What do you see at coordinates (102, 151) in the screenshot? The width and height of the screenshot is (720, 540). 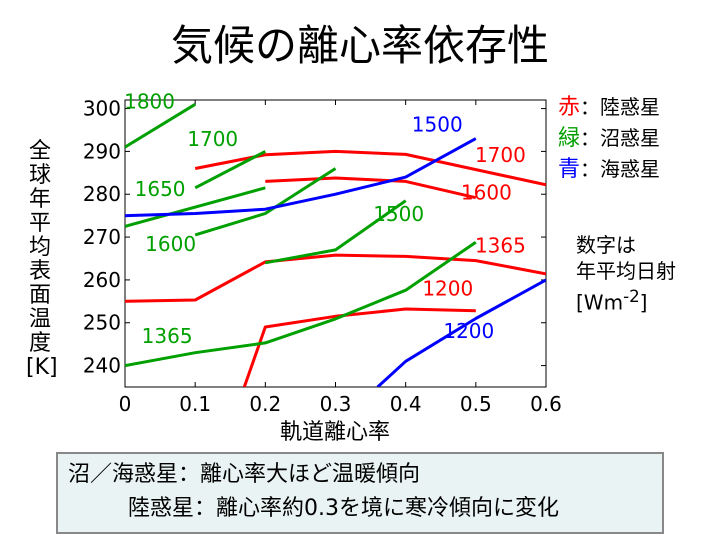 I see `y-tick-label: 290` at bounding box center [102, 151].